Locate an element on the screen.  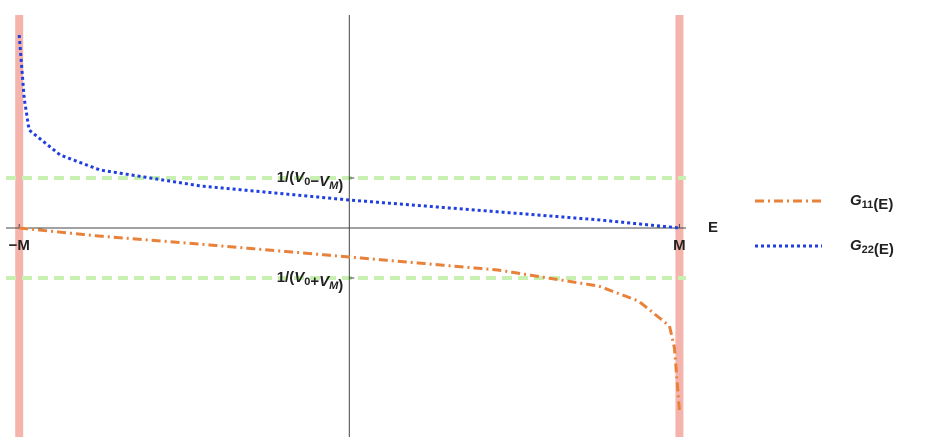
y-tick-label: 1/(V0+VM) is located at coordinates (310, 281).